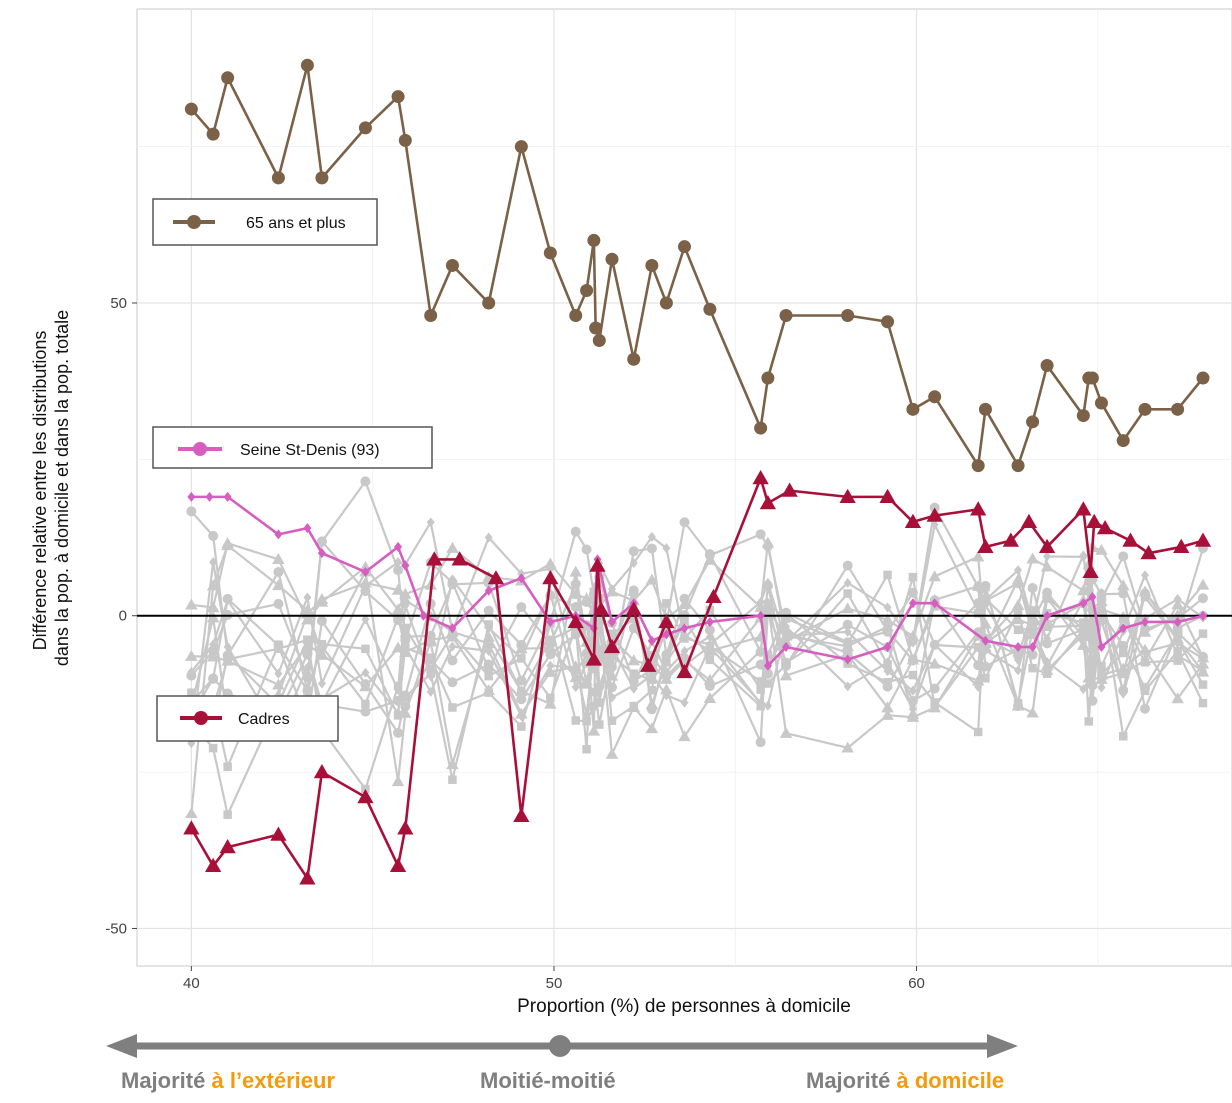  I want to click on bottom-label-middle-text: Moitié-moitié, so click(548, 1080).